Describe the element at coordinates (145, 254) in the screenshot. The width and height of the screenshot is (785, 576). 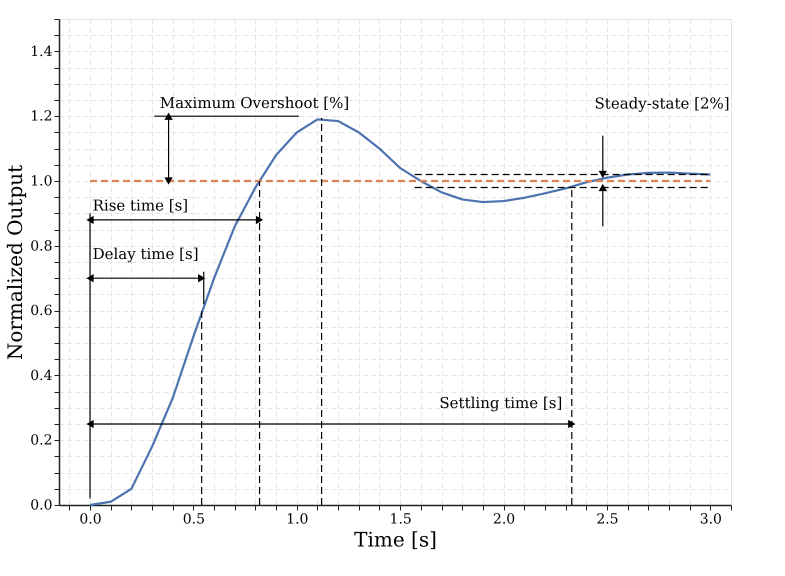
I see `annotation: Delay time [s]` at that location.